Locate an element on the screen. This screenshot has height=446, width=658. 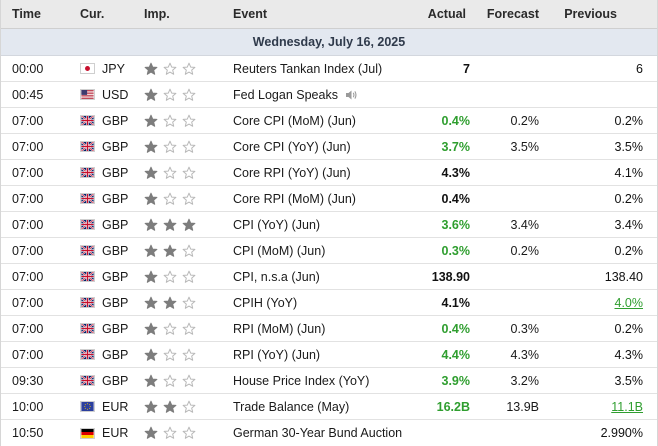
event-previous: 3.5% is located at coordinates (629, 146).